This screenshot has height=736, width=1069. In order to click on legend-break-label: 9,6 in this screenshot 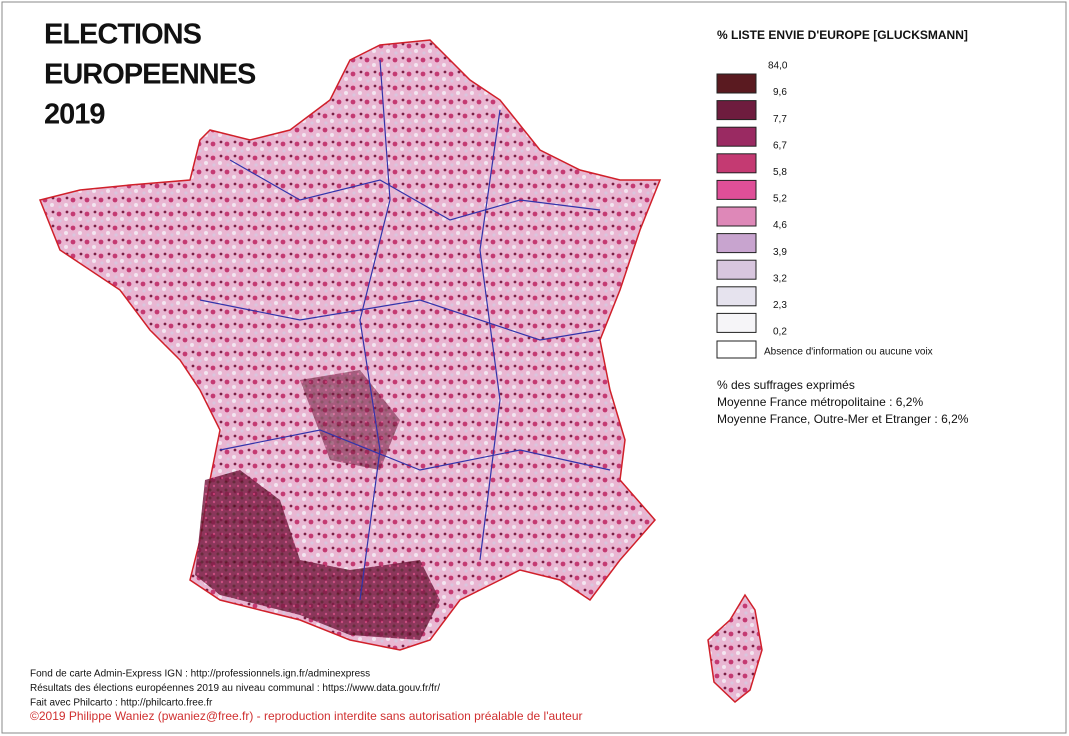, I will do `click(780, 92)`.